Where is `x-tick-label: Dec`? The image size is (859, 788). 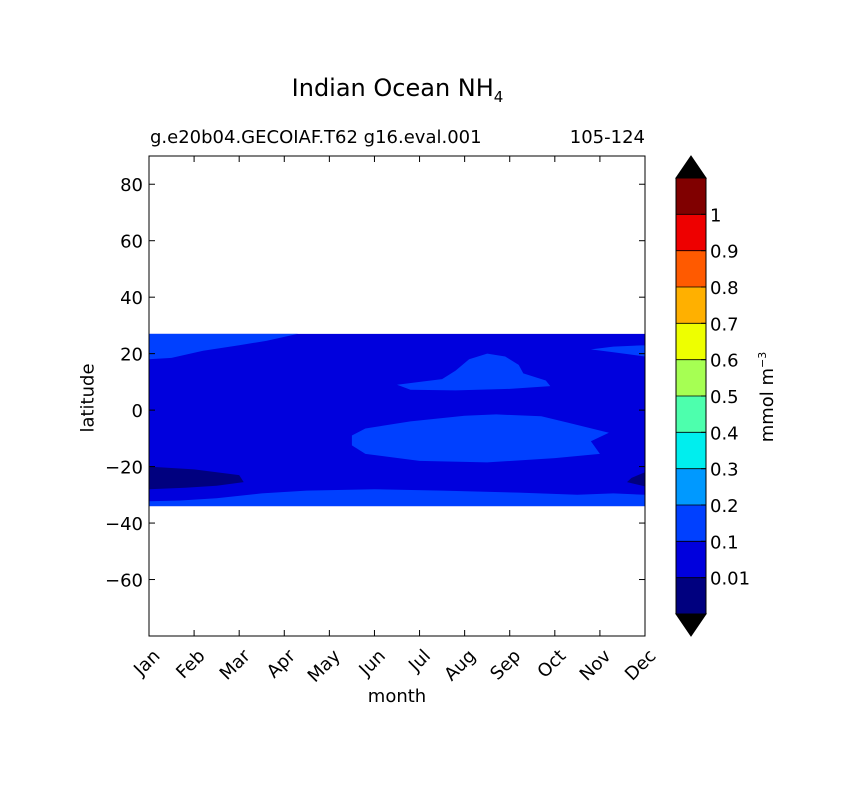
x-tick-label: Dec is located at coordinates (640, 665).